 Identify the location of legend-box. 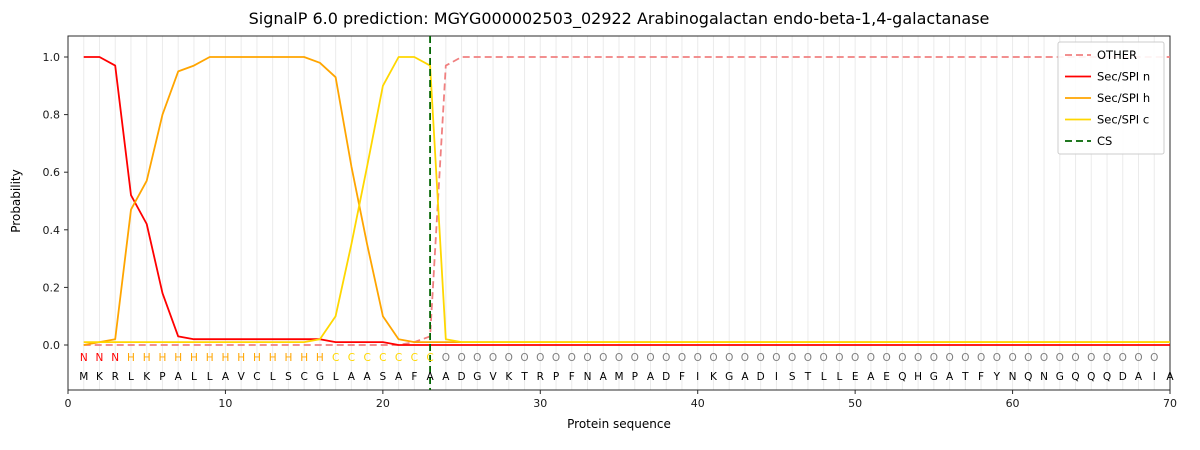
(1111, 98).